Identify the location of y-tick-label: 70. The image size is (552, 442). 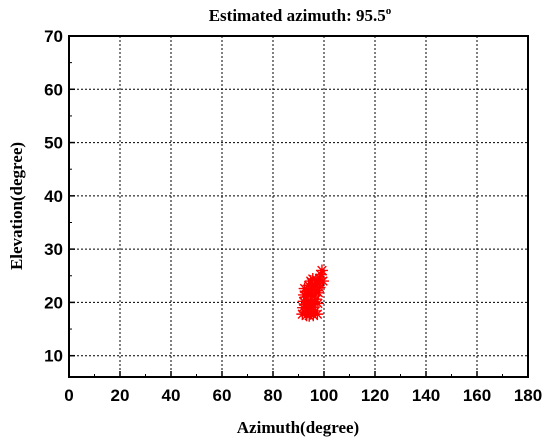
(53, 36).